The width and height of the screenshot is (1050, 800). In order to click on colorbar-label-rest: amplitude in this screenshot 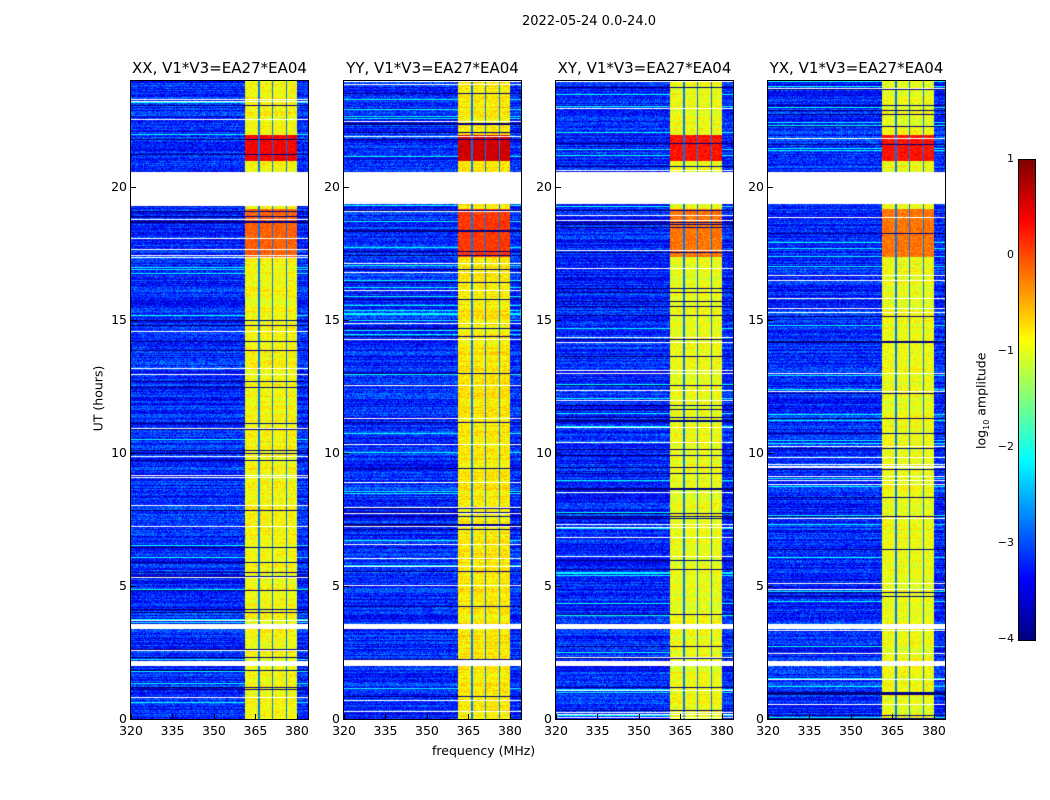, I will do `click(981, 386)`.